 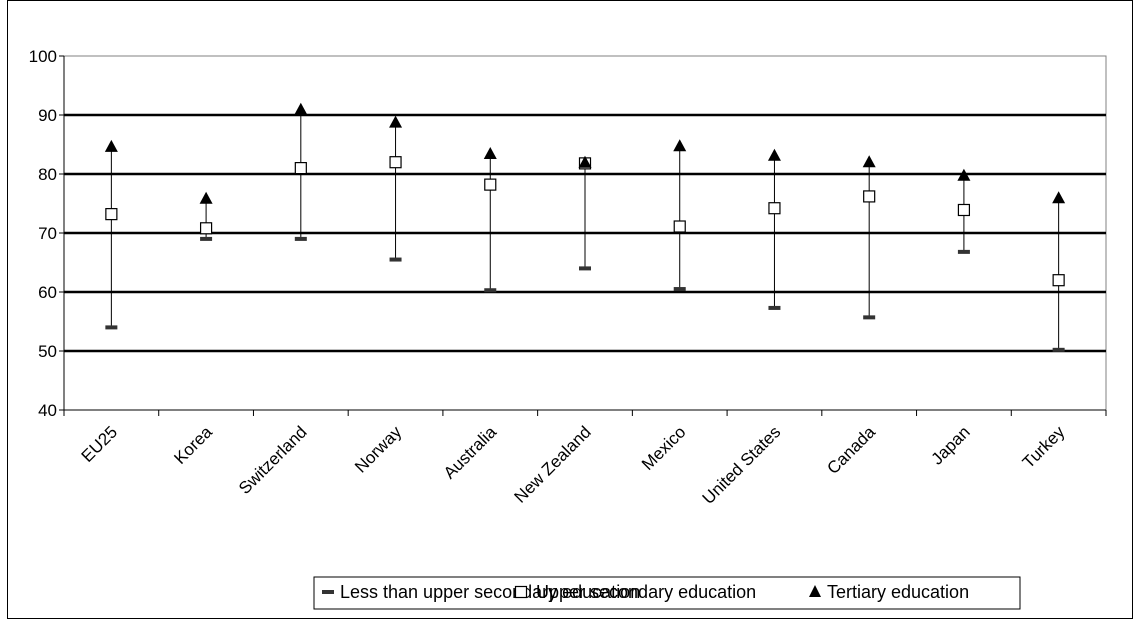 What do you see at coordinates (47, 115) in the screenshot?
I see `y-tick-label: 90` at bounding box center [47, 115].